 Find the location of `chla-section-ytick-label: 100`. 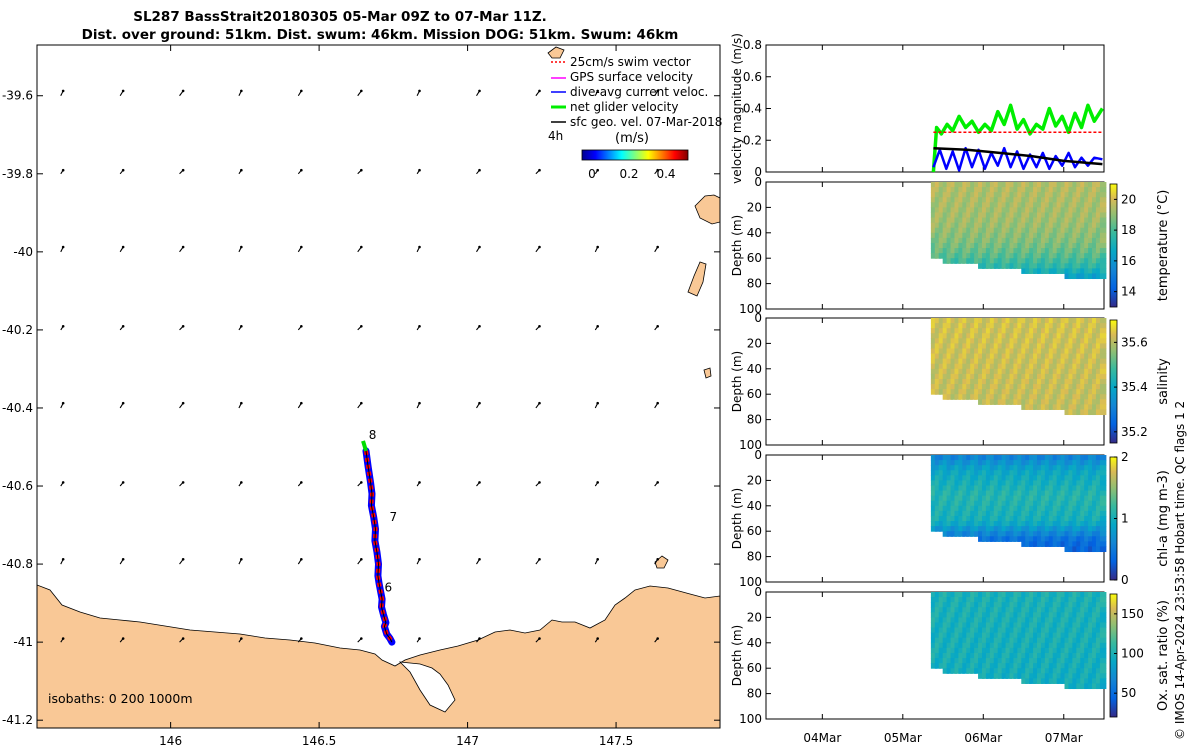

chla-section-ytick-label: 100 is located at coordinates (750, 582).